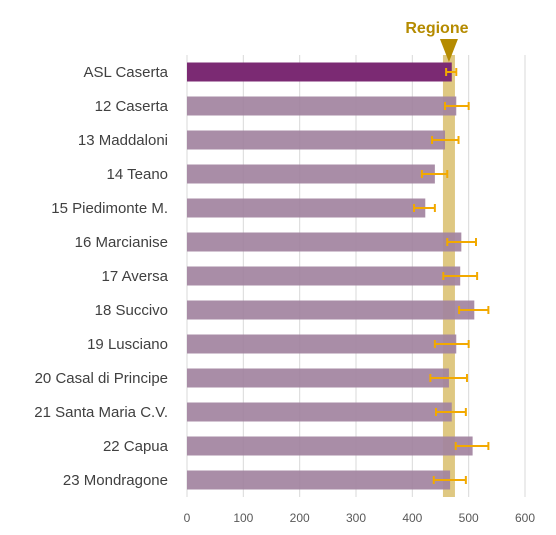  I want to click on bar-14-teano, so click(311, 174).